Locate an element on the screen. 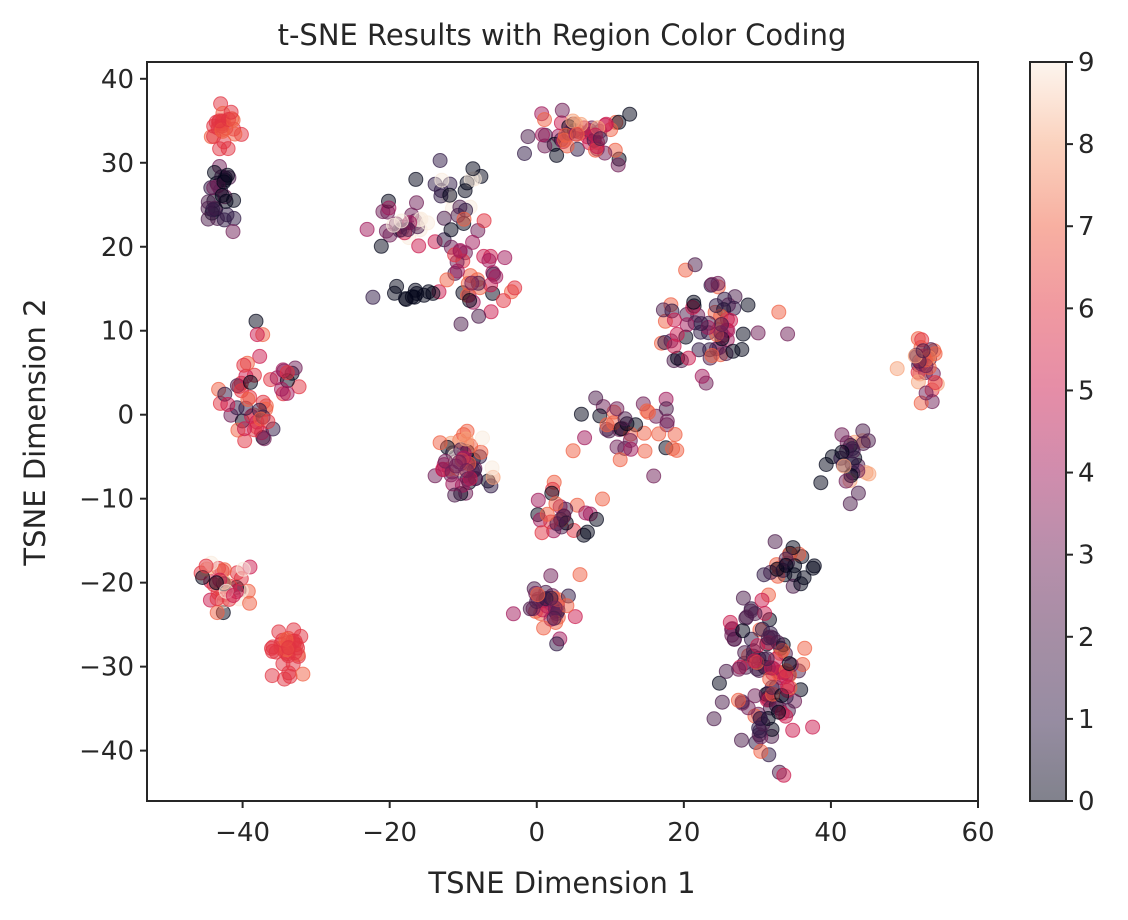 This screenshot has width=1128, height=920. x-tick-label: 40 is located at coordinates (830, 833).